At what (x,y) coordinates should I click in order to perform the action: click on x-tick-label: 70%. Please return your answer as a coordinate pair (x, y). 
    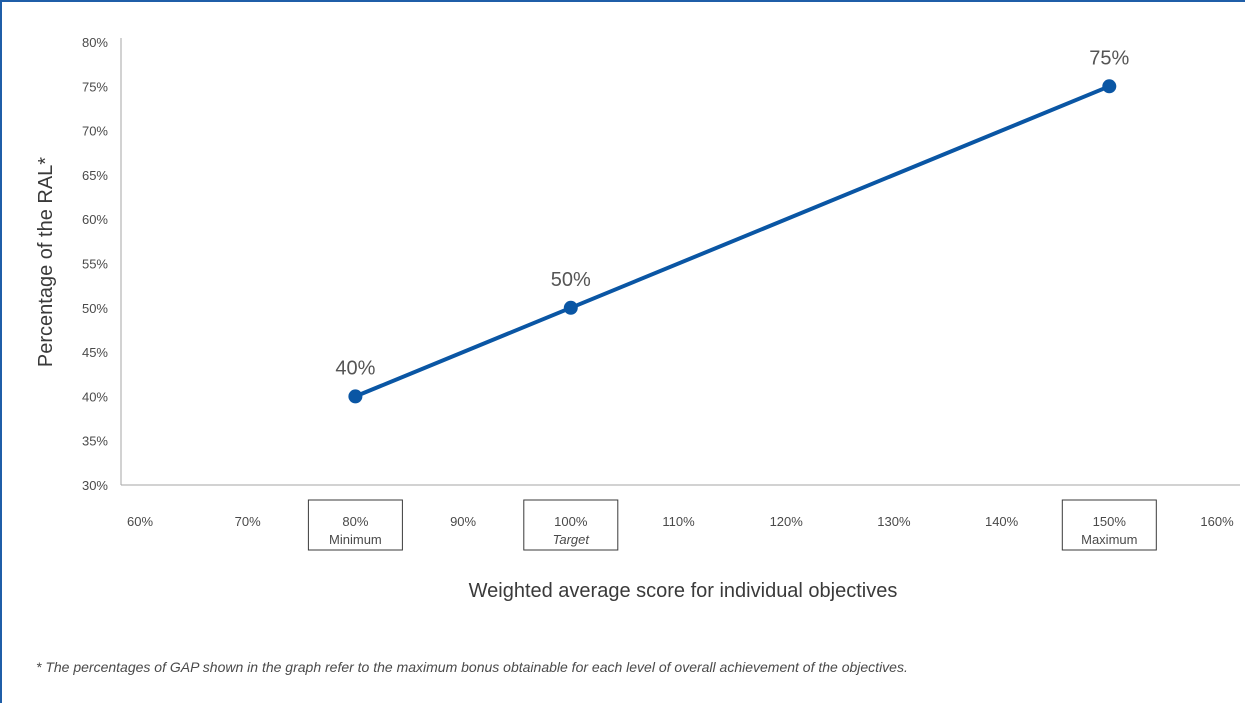
    Looking at the image, I should click on (248, 521).